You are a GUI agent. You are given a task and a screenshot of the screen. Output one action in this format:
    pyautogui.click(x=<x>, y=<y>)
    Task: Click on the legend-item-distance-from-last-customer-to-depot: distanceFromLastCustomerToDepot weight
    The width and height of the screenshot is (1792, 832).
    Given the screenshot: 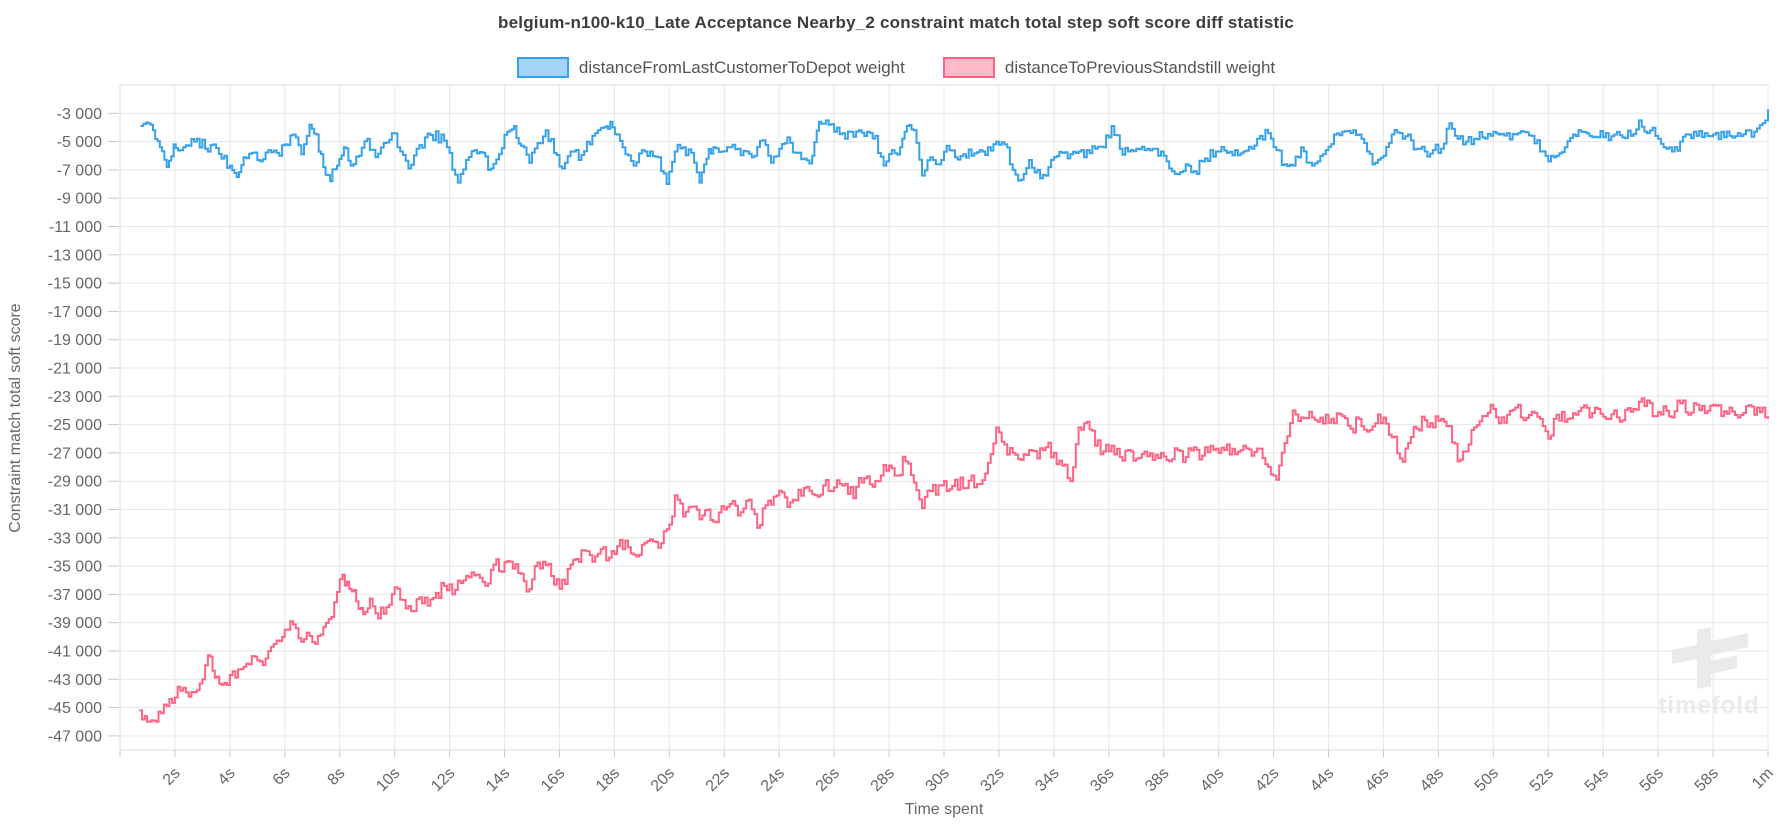 What is the action you would take?
    pyautogui.click(x=710, y=67)
    